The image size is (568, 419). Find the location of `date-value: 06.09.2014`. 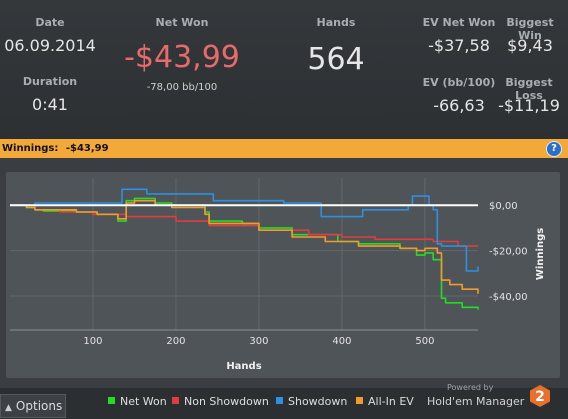

date-value: 06.09.2014 is located at coordinates (50, 45).